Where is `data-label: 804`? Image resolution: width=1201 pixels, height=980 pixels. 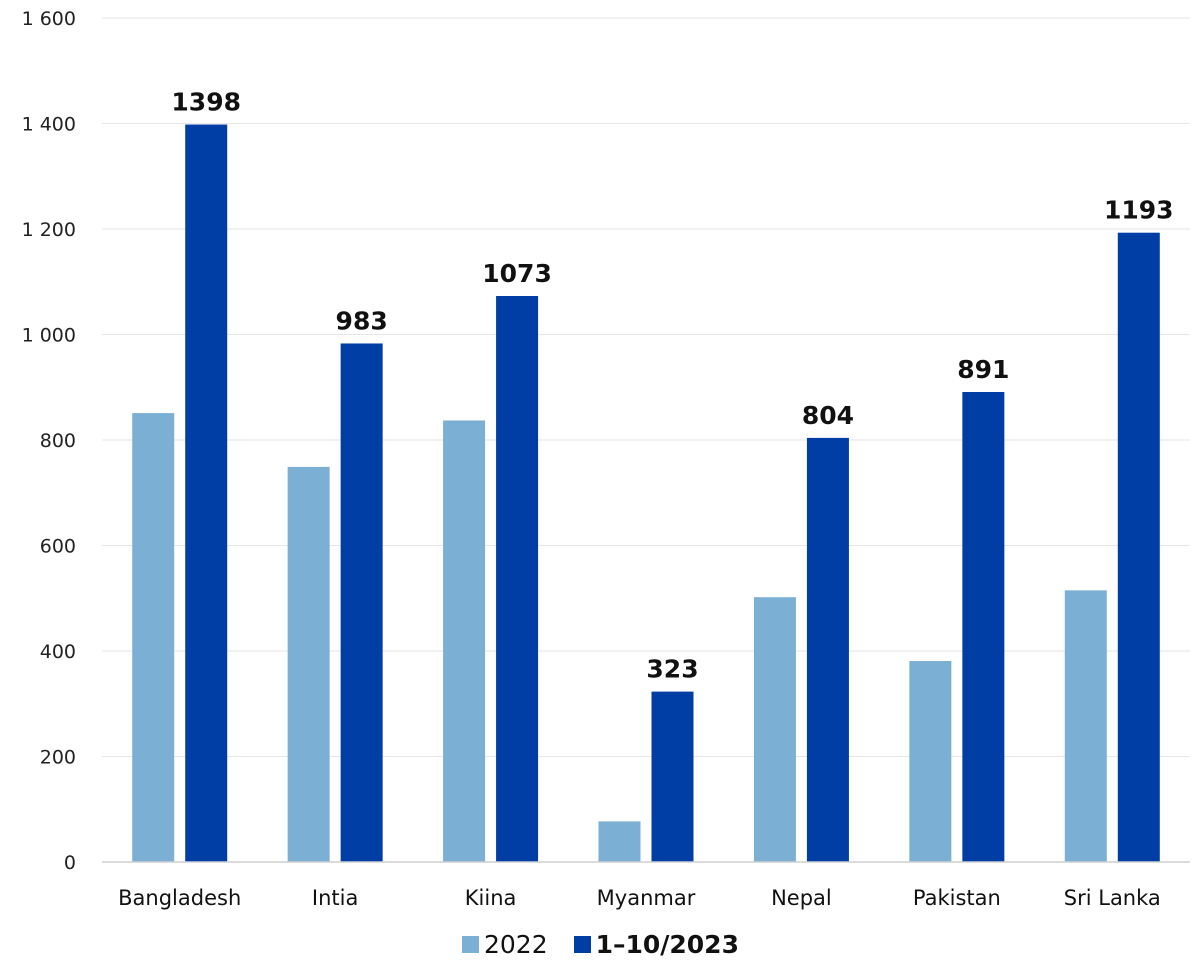
data-label: 804 is located at coordinates (828, 415).